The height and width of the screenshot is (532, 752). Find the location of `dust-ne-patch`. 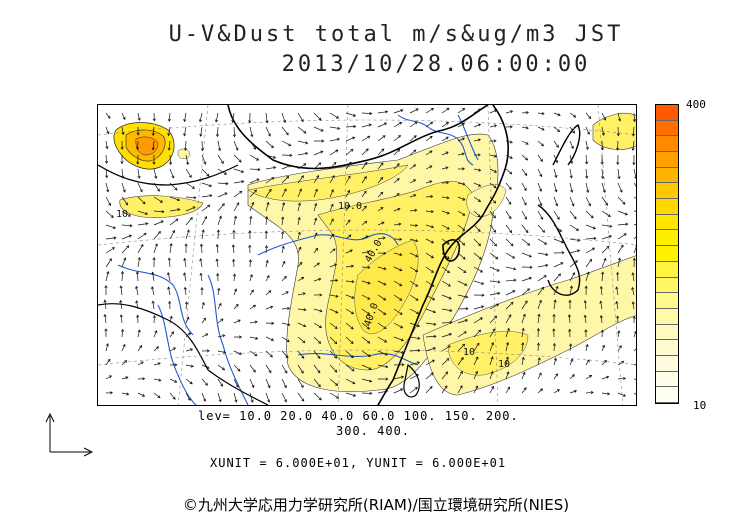

dust-ne-patch is located at coordinates (614, 131).